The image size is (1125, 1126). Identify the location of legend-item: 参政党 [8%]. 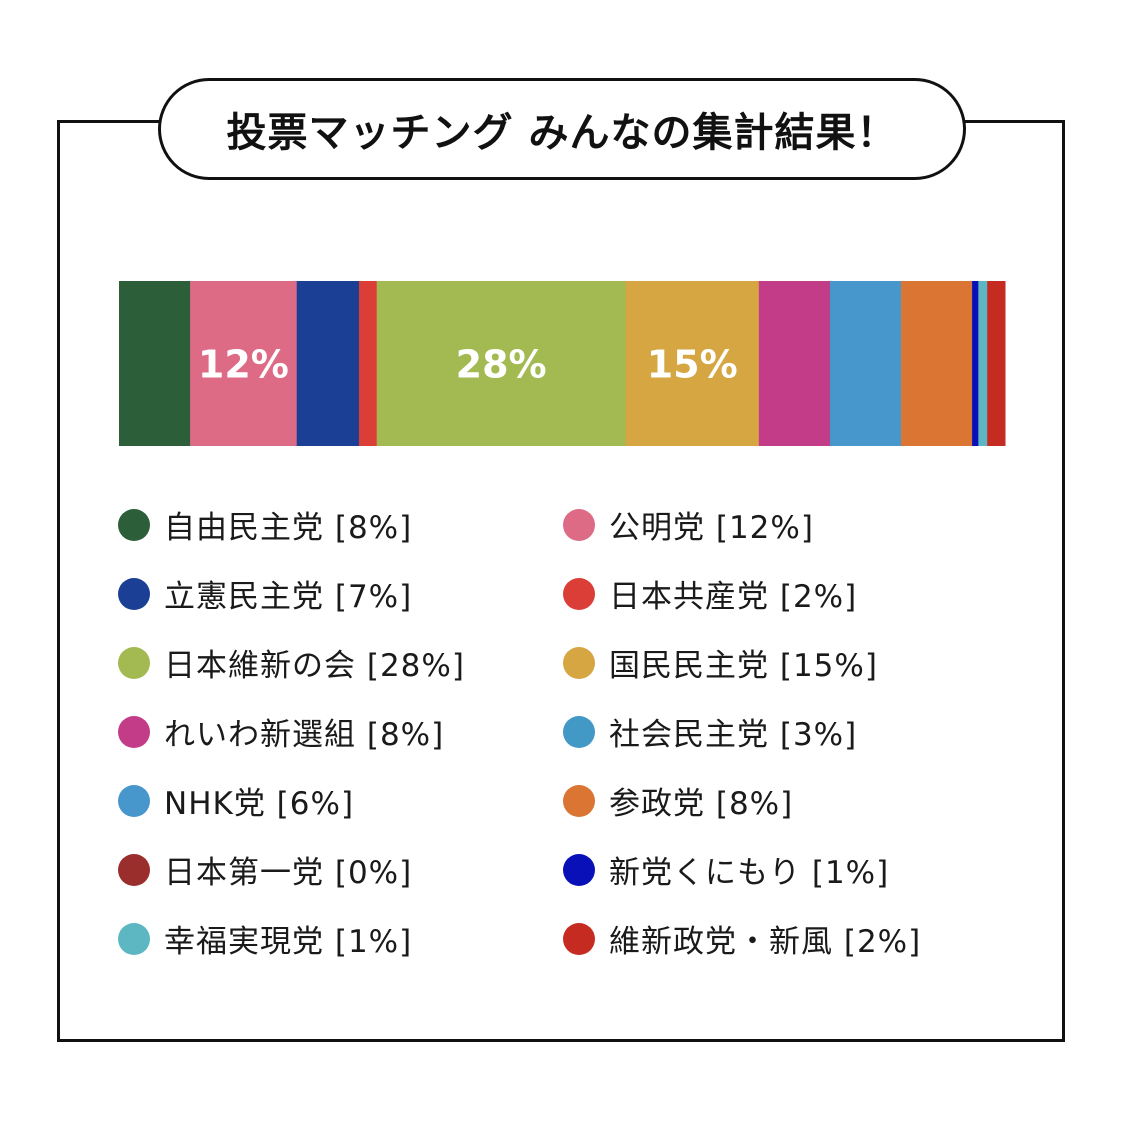
(678, 800).